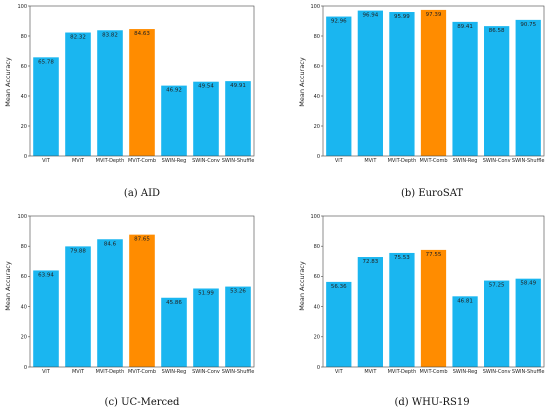  What do you see at coordinates (142, 402) in the screenshot?
I see `chart-caption: (c) UC-Merced` at bounding box center [142, 402].